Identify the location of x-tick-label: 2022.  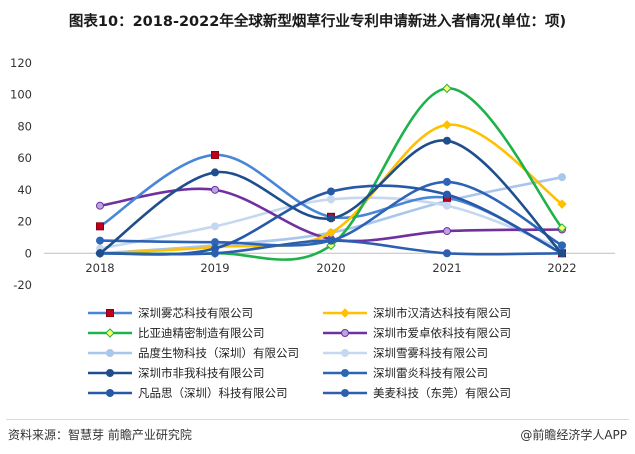
(561, 268).